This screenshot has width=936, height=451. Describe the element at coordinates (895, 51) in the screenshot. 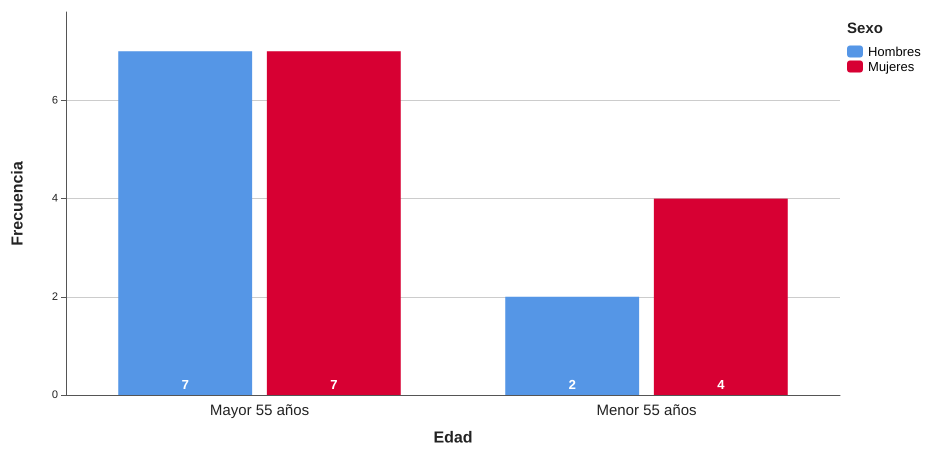

I see `legend-label: Hombres` at that location.